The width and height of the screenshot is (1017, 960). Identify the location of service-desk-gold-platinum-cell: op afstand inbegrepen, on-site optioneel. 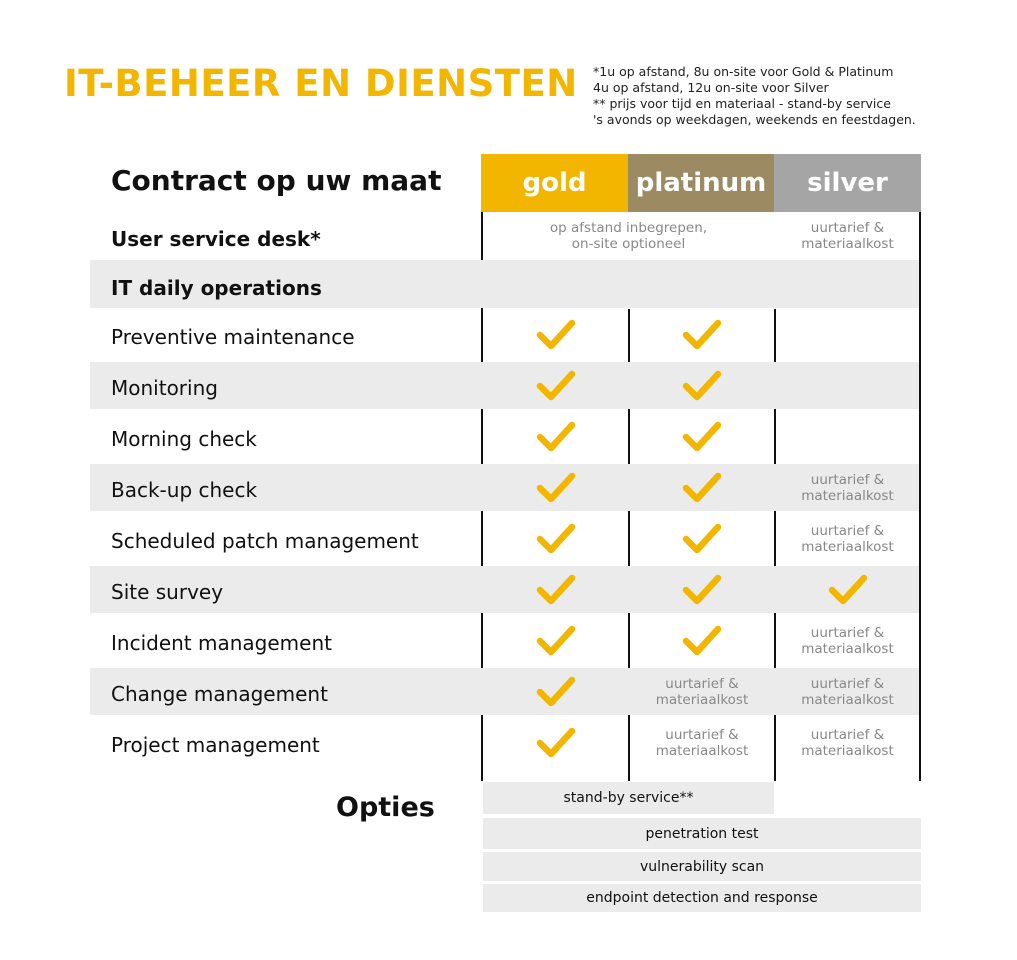
(628, 236).